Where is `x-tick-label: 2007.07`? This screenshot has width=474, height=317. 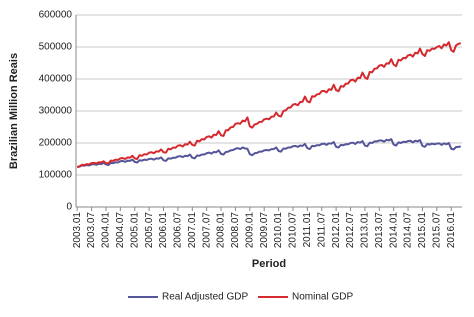
x-tick-label: 2007.07 is located at coordinates (206, 230).